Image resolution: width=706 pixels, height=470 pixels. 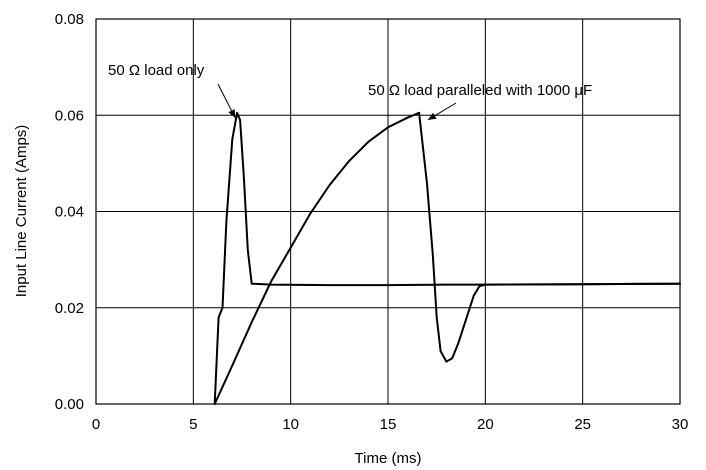 I want to click on y-tick-label: 0.02, so click(x=69, y=308).